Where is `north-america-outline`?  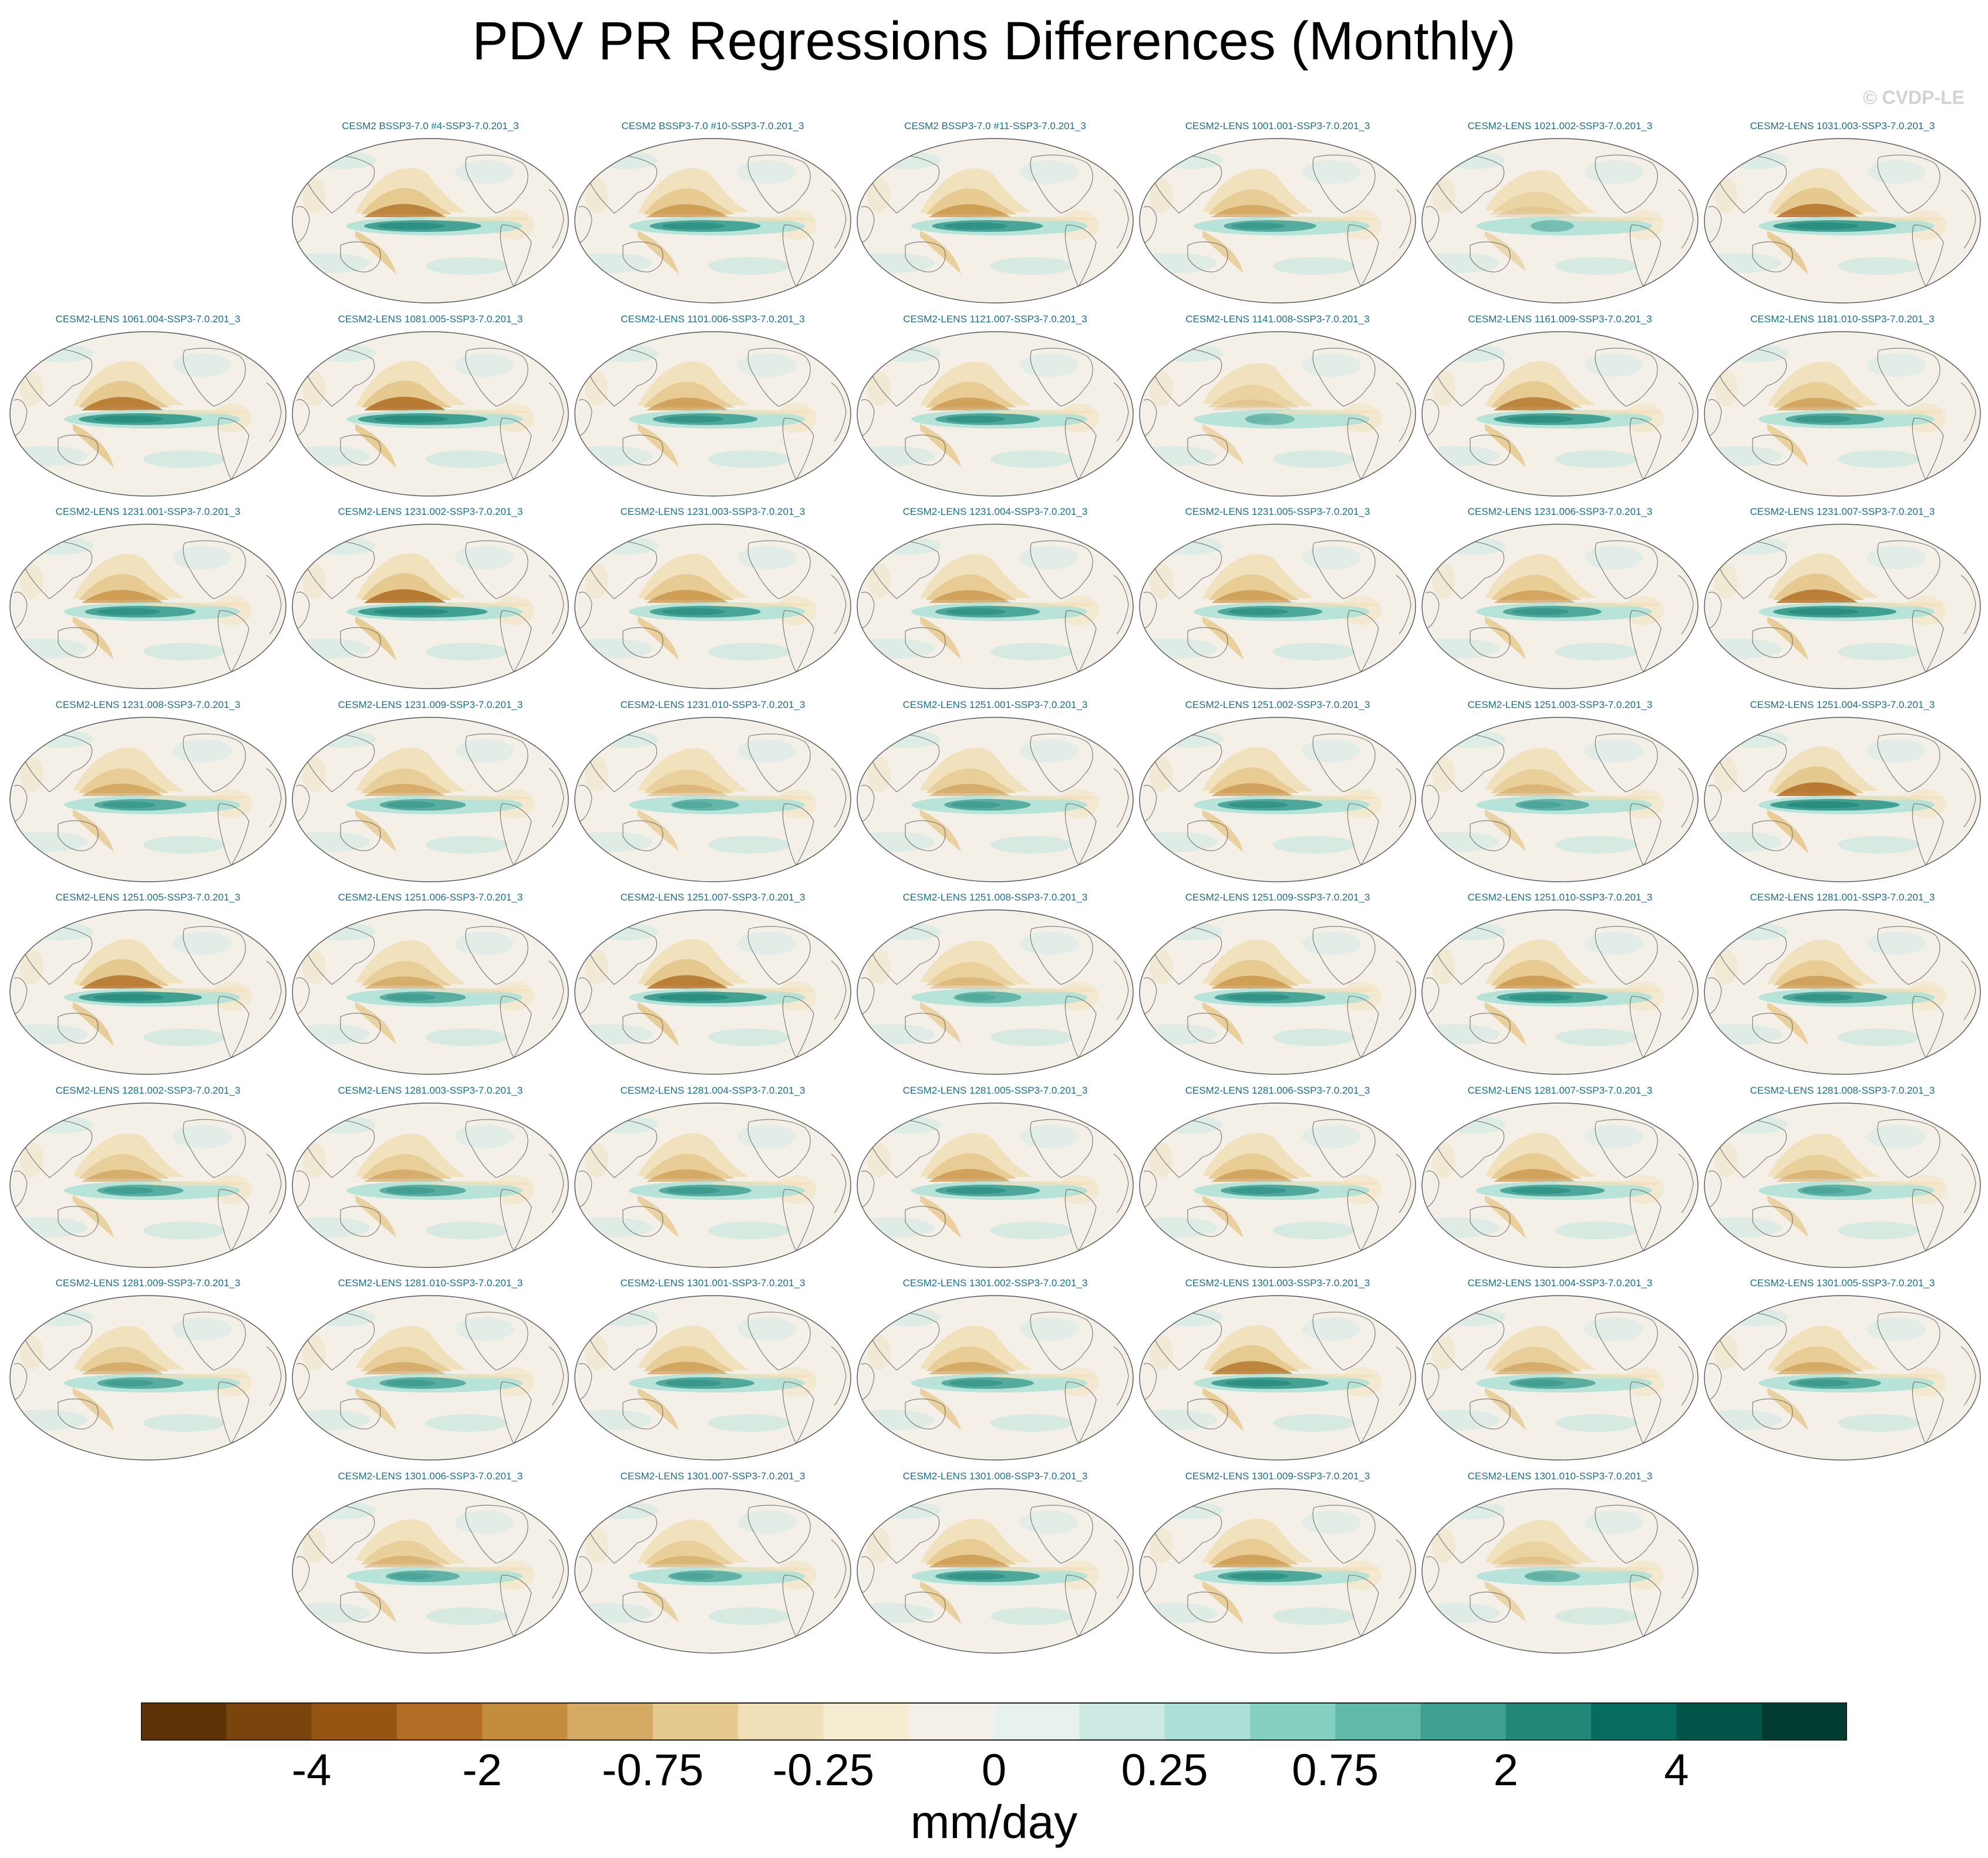
north-america-outline is located at coordinates (1062, 1341).